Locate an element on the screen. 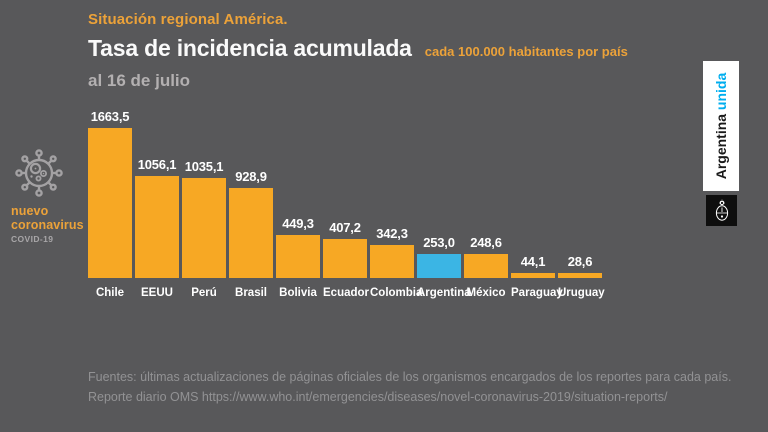 The height and width of the screenshot is (432, 768). brand-sub-label: COVID-19 is located at coordinates (32, 239).